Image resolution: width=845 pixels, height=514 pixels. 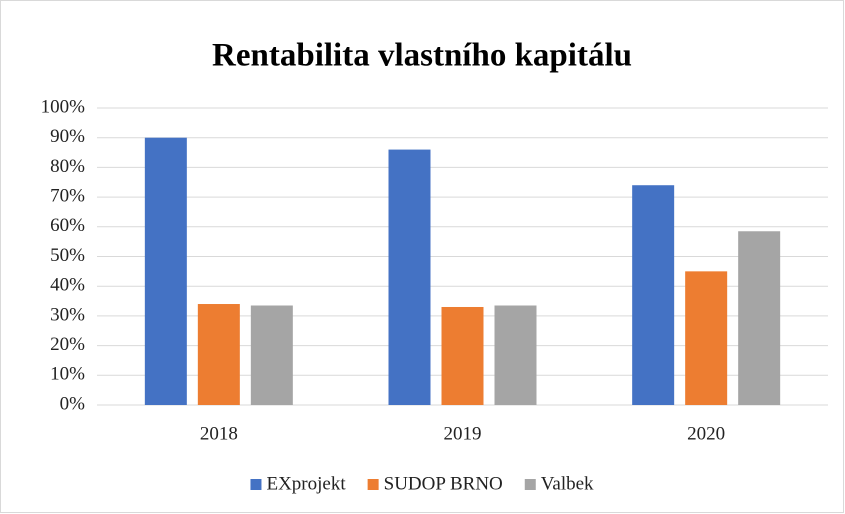 I want to click on legend-label: EXprojekt, so click(x=306, y=483).